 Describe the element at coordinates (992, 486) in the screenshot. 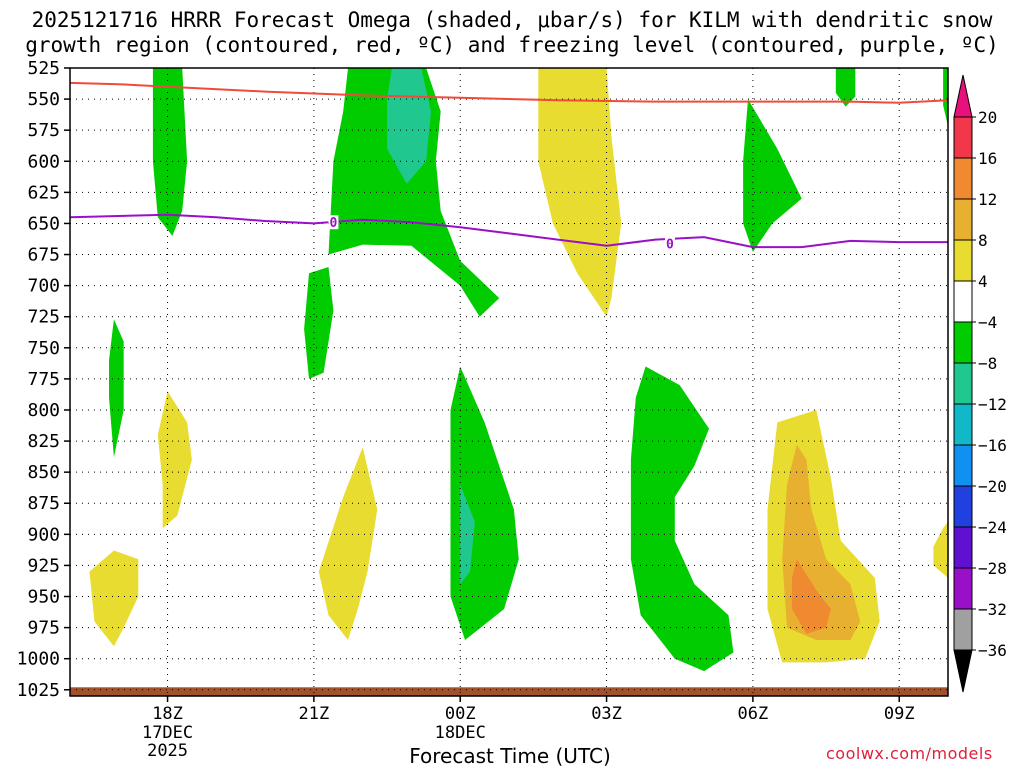

I see `colorbar-label: −20` at that location.